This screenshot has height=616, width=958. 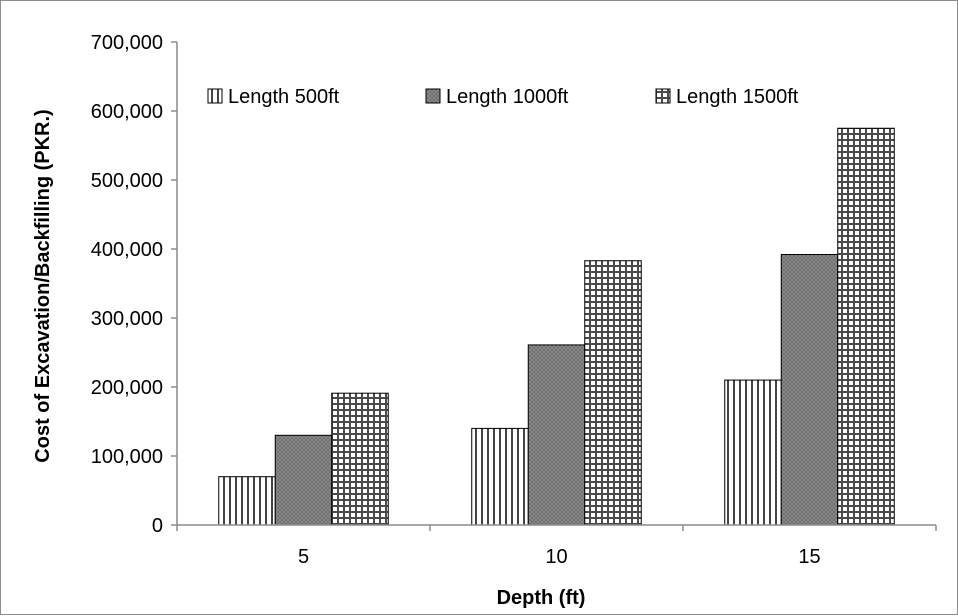 I want to click on legend: Length 500ft Length 1000ft Length 1500ft, so click(x=503, y=97).